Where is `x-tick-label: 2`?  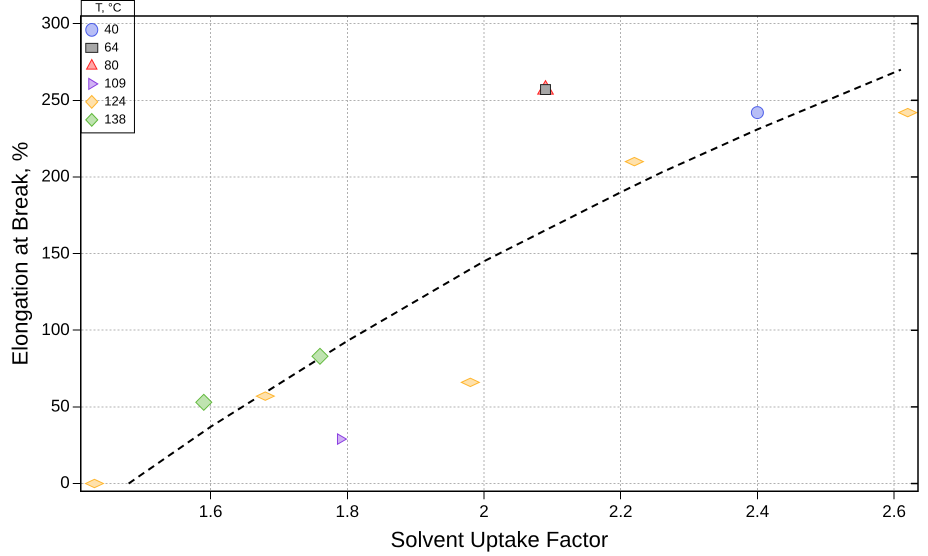
x-tick-label: 2 is located at coordinates (484, 512).